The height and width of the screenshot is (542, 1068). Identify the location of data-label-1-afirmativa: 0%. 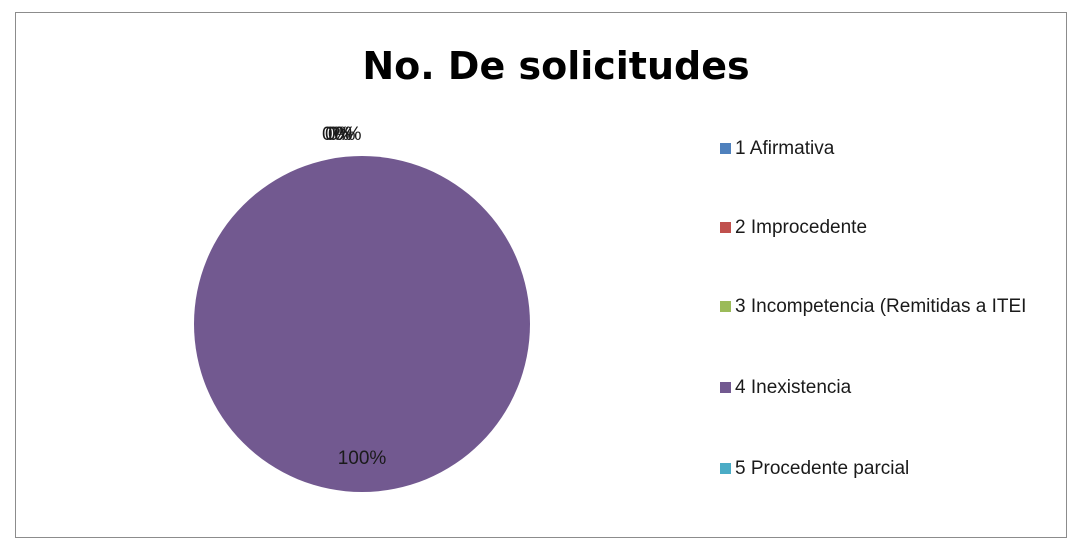
(336, 134).